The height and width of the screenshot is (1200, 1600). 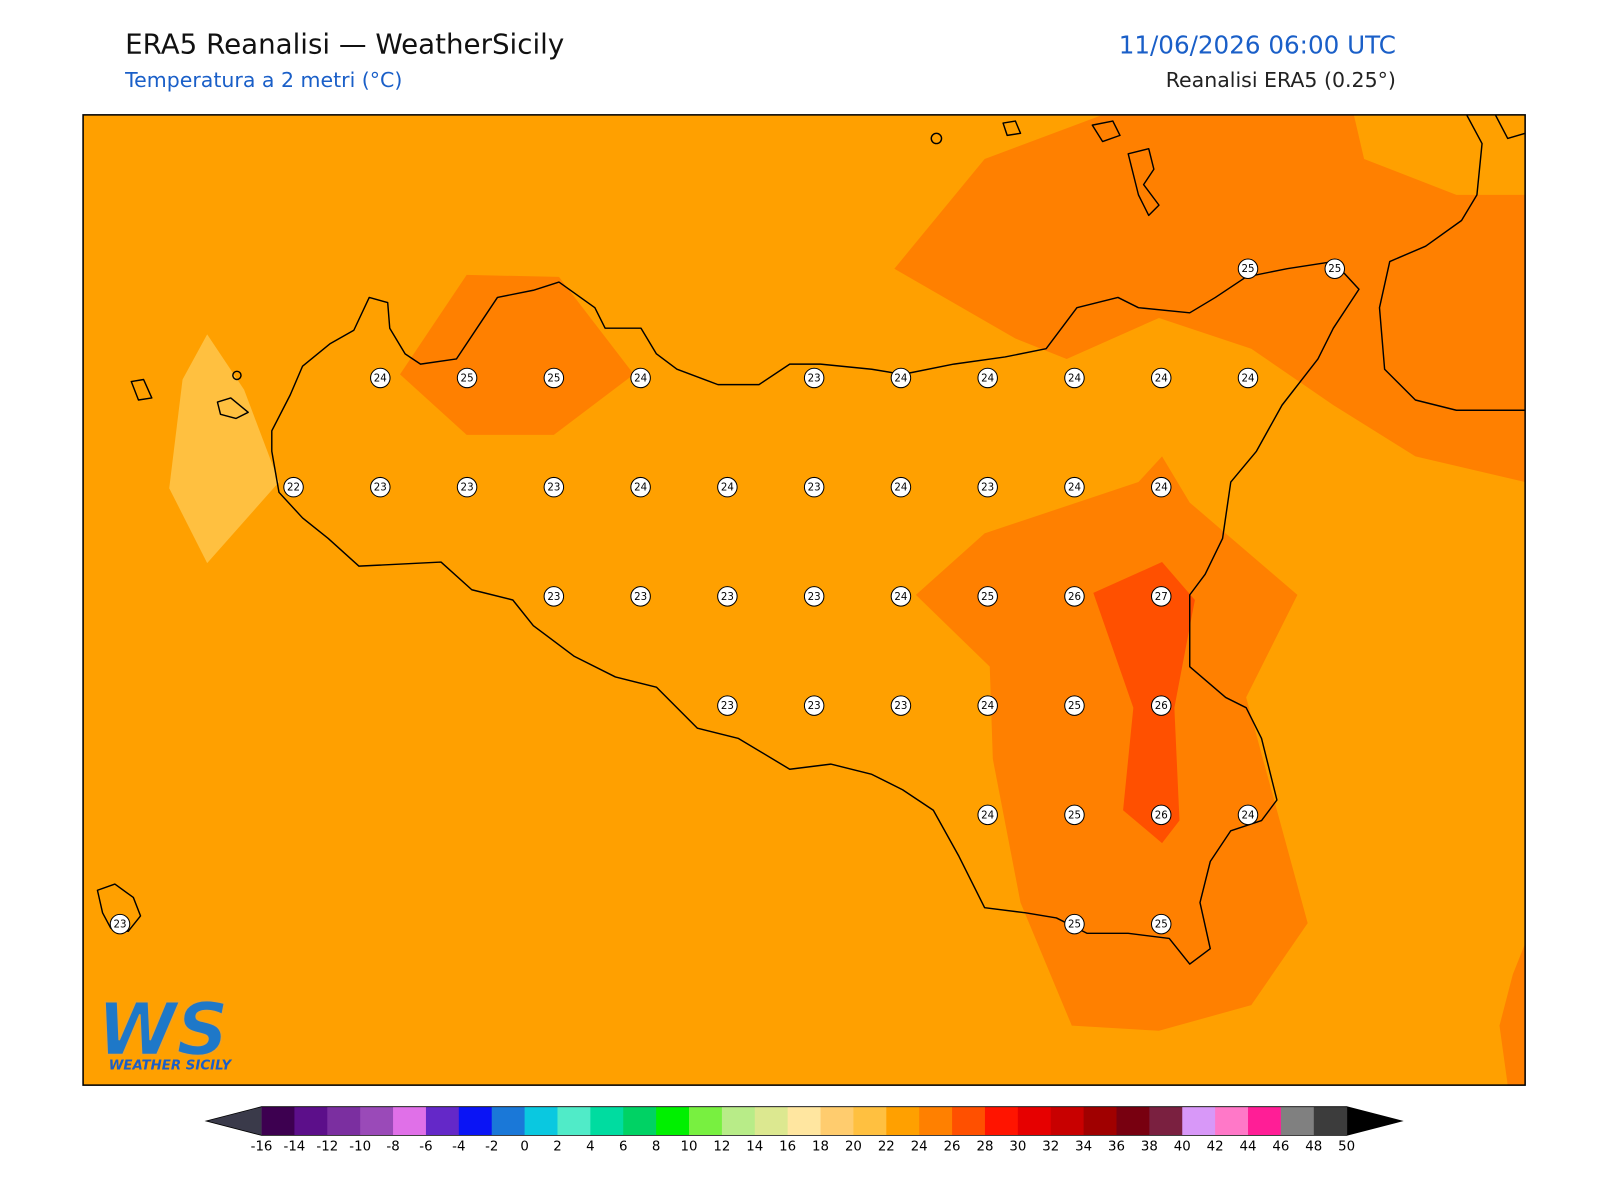 What do you see at coordinates (623, 1147) in the screenshot?
I see `colorbar-tick-label: 6` at bounding box center [623, 1147].